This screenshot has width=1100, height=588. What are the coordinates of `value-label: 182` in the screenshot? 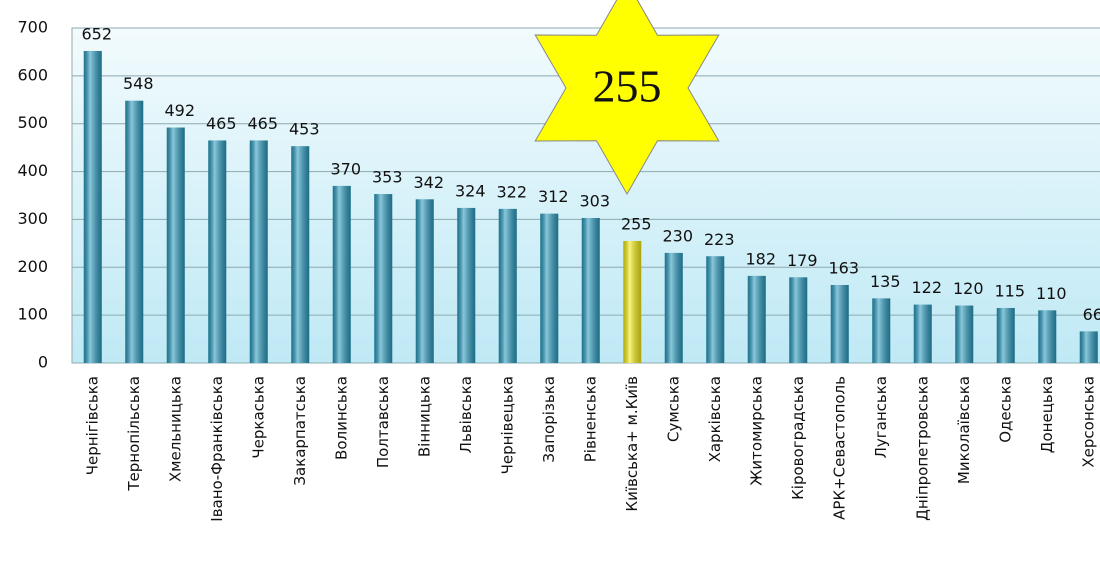 It's located at (760, 258).